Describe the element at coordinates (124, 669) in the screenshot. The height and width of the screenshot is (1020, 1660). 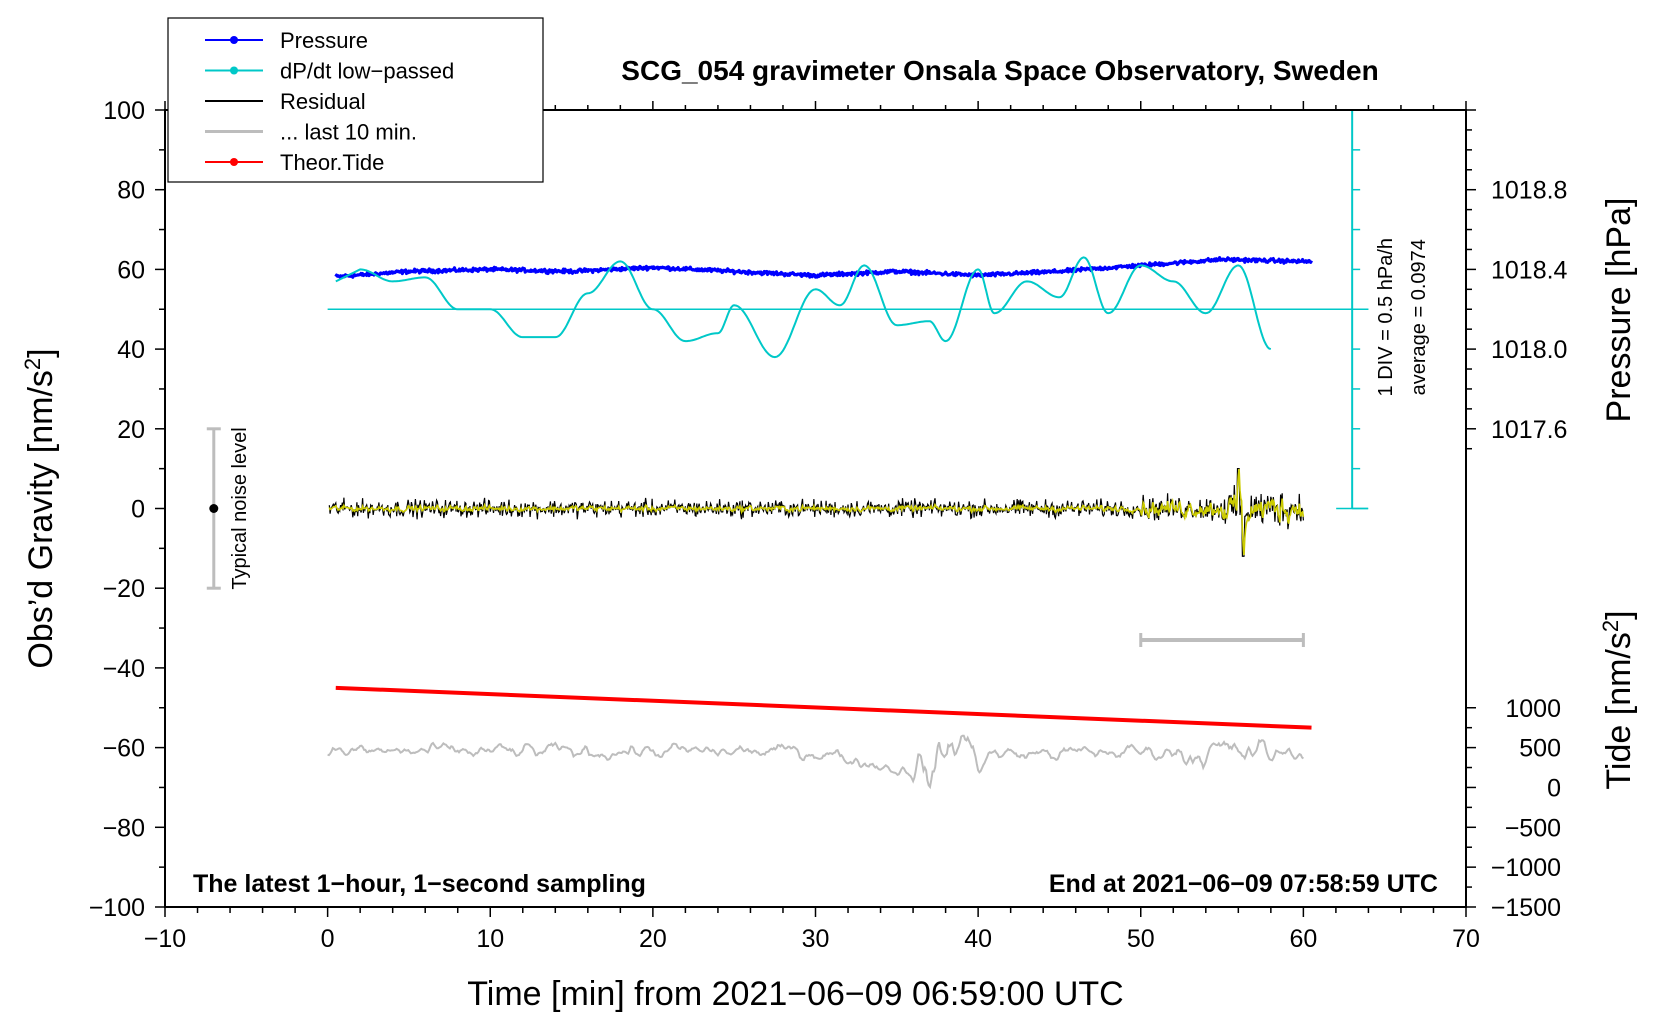
I see `y-tick-label: −40` at that location.